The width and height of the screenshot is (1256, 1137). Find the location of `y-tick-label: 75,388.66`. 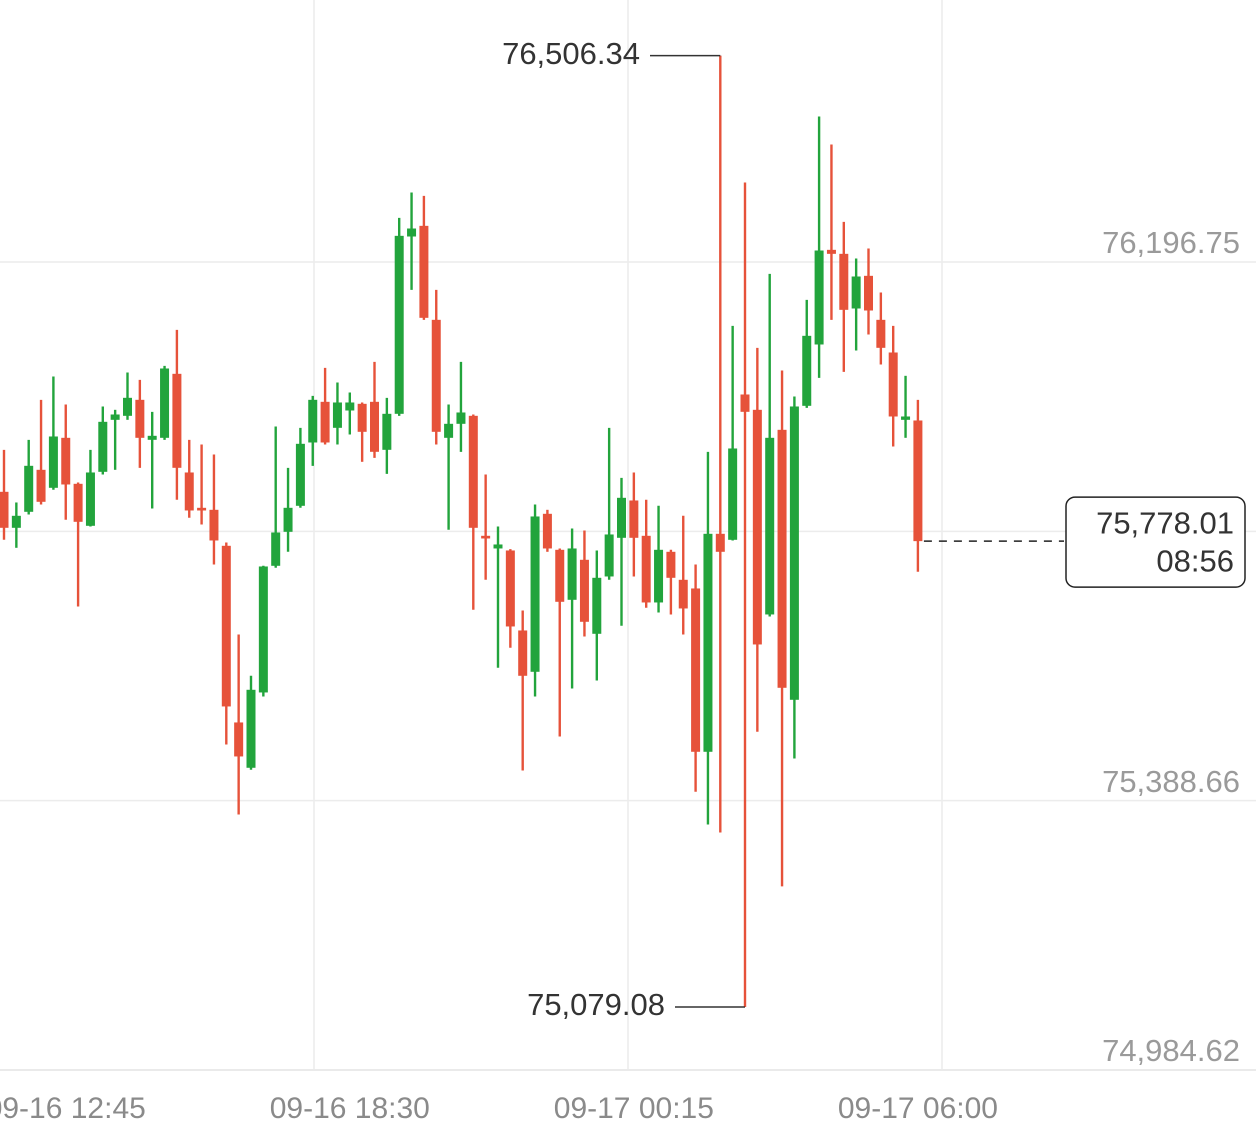

y-tick-label: 75,388.66 is located at coordinates (1171, 781).